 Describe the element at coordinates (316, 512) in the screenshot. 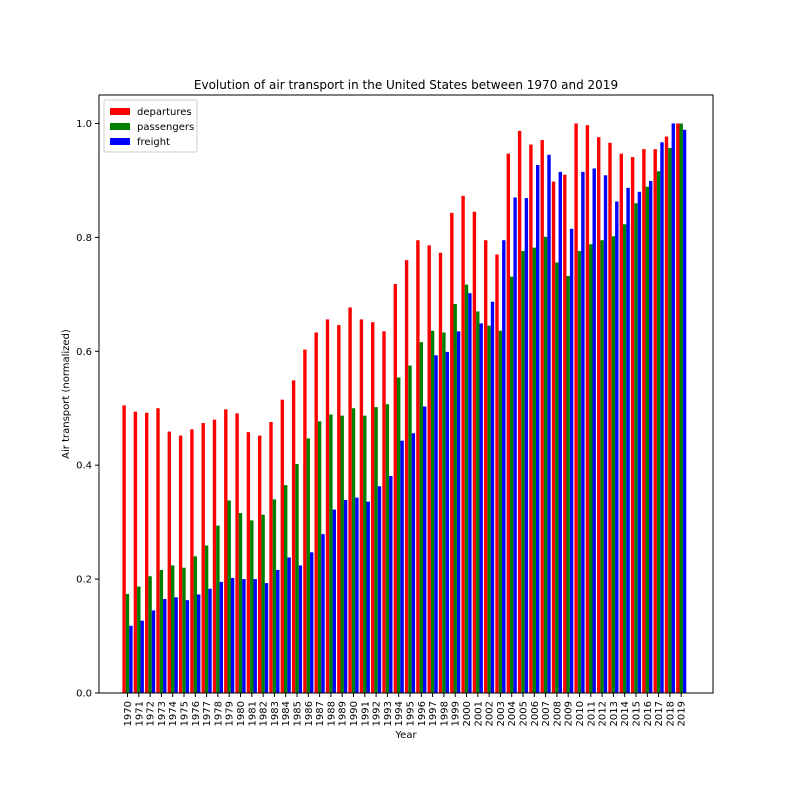

I see `bar-departures-1987` at that location.